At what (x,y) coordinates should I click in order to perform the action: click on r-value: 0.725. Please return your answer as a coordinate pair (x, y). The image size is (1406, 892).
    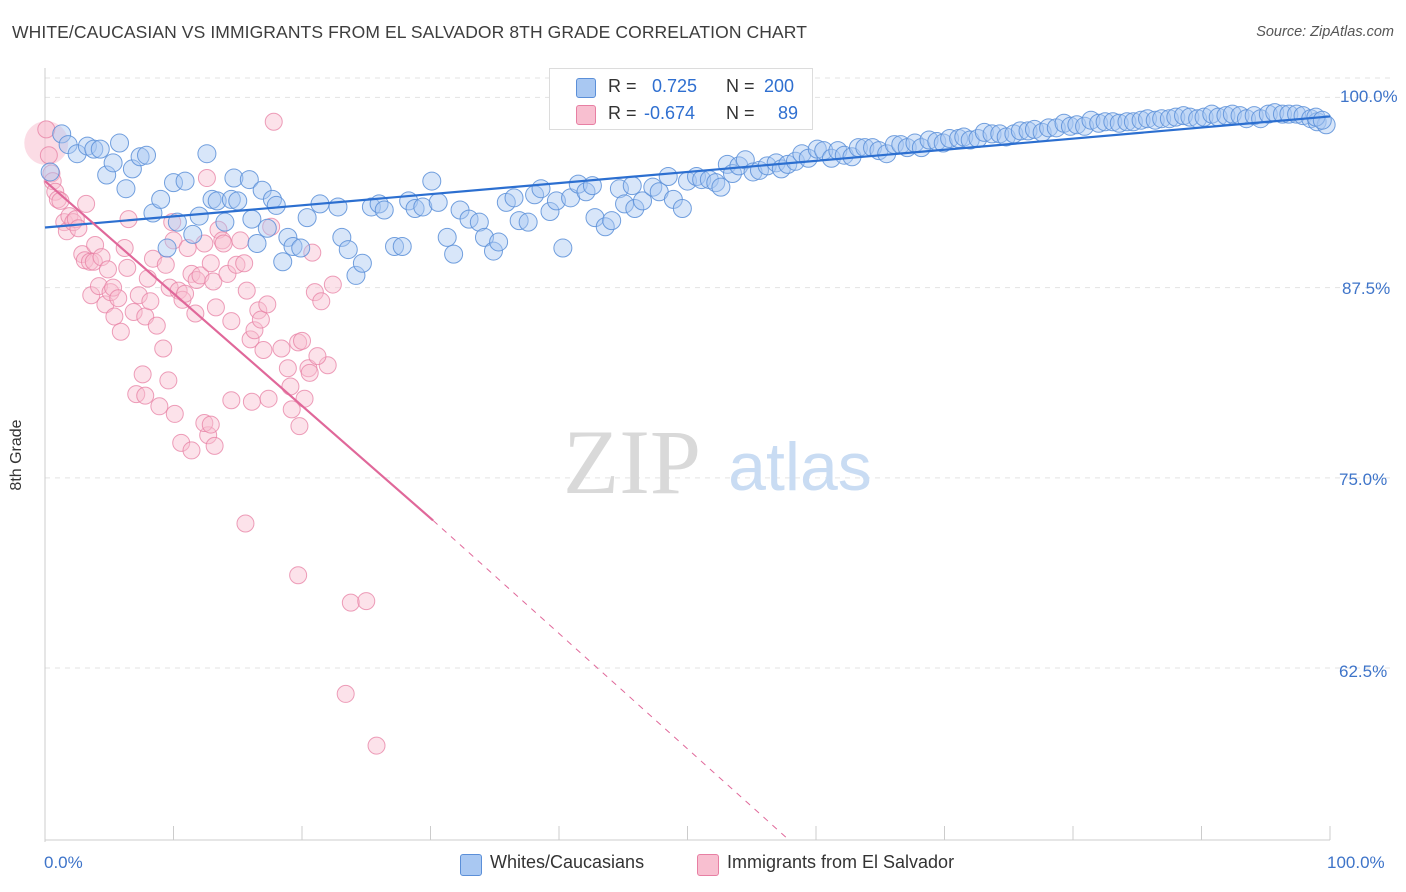
    Looking at the image, I should click on (675, 86).